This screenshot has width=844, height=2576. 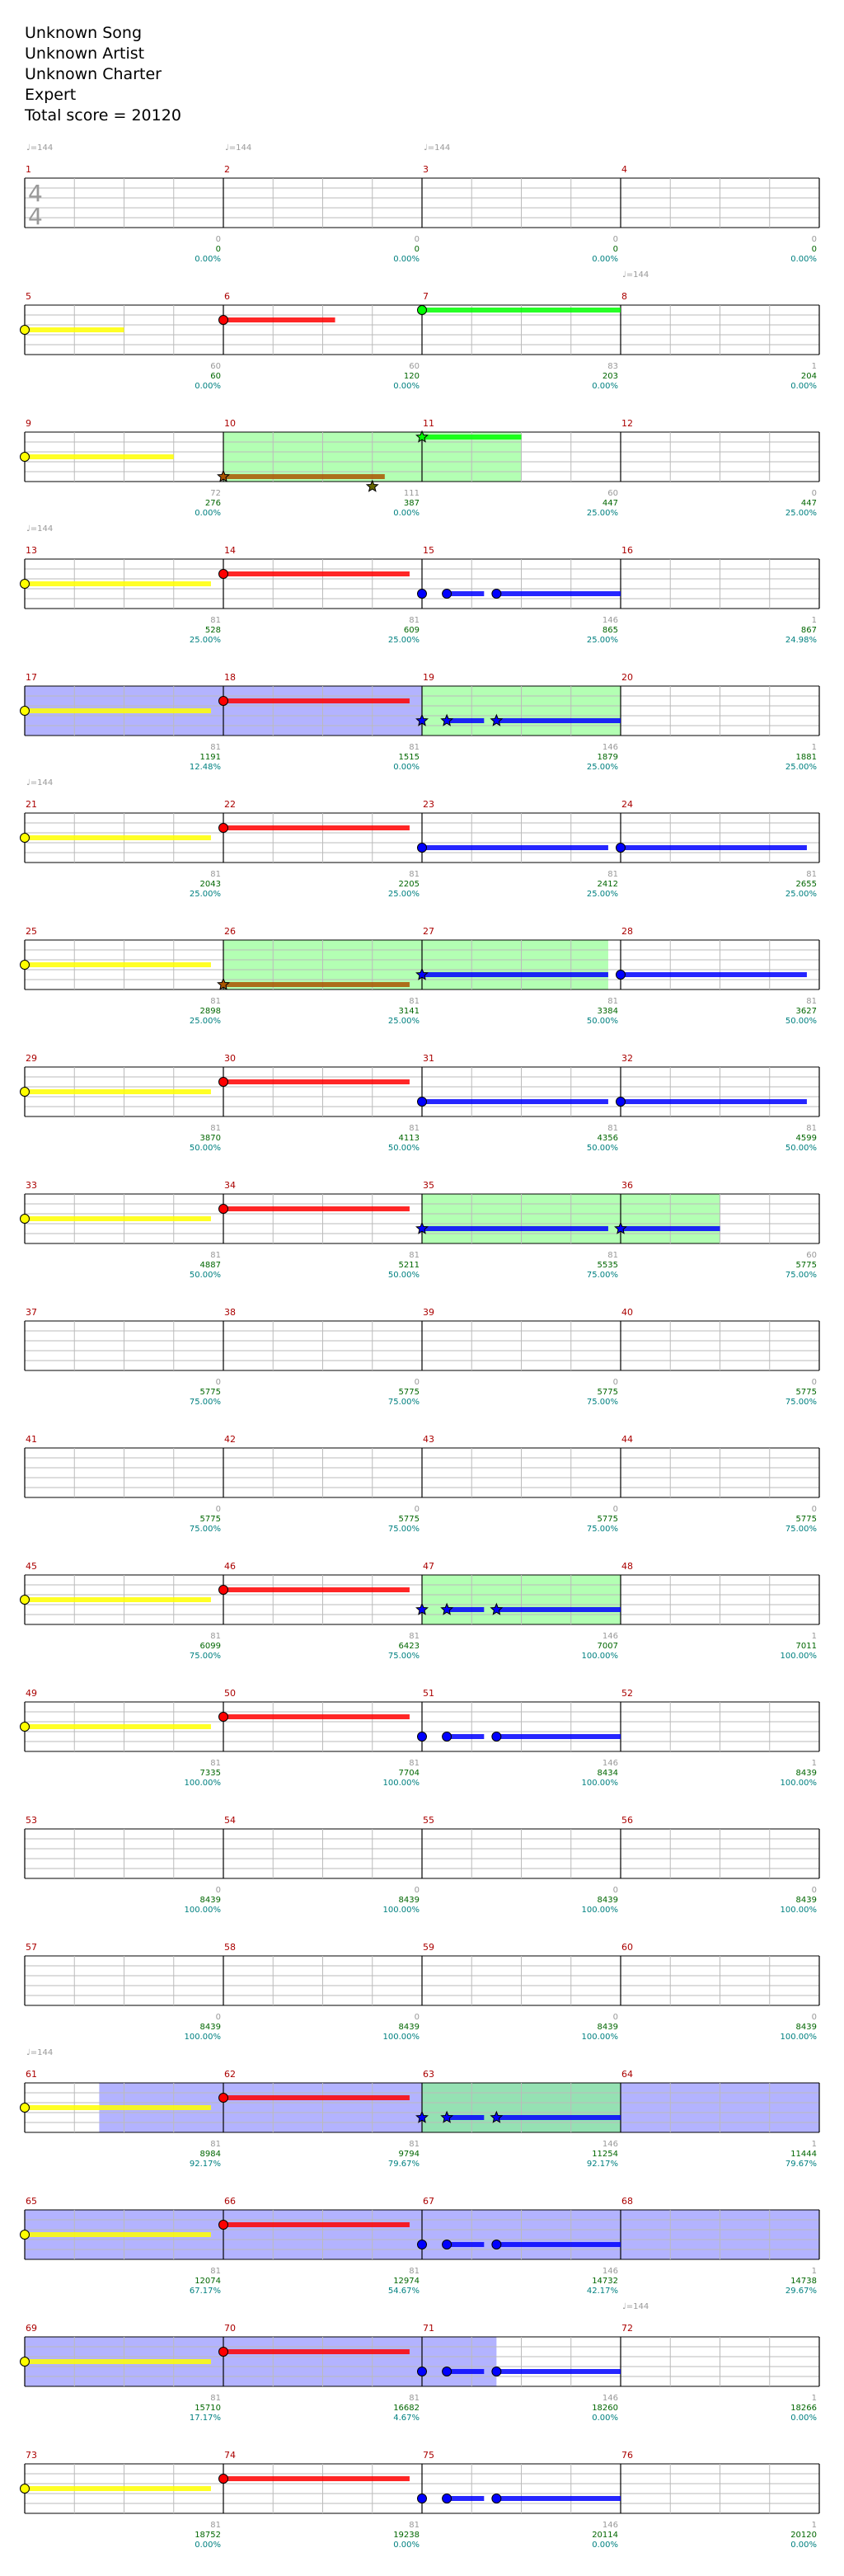 What do you see at coordinates (608, 884) in the screenshot?
I see `measure-score: 2412` at bounding box center [608, 884].